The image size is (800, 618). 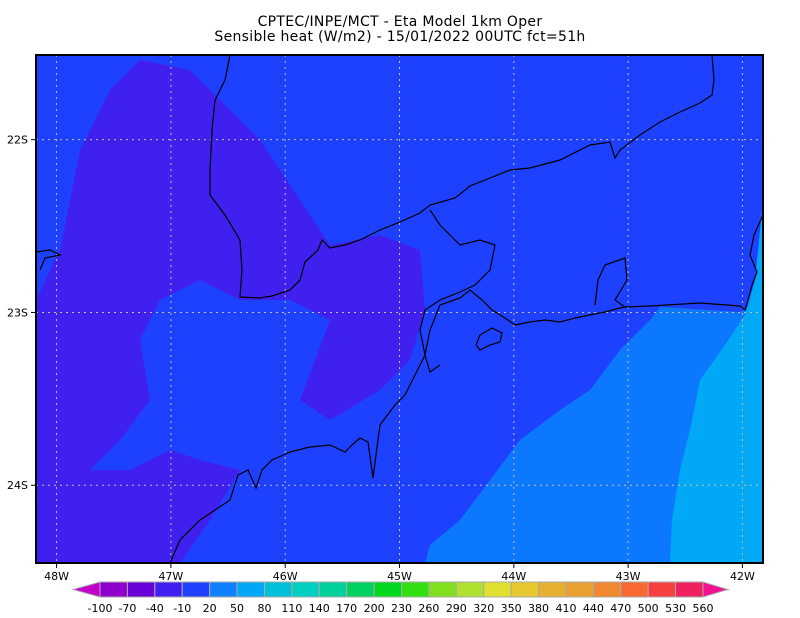 What do you see at coordinates (428, 608) in the screenshot?
I see `colorbar-label: 260` at bounding box center [428, 608].